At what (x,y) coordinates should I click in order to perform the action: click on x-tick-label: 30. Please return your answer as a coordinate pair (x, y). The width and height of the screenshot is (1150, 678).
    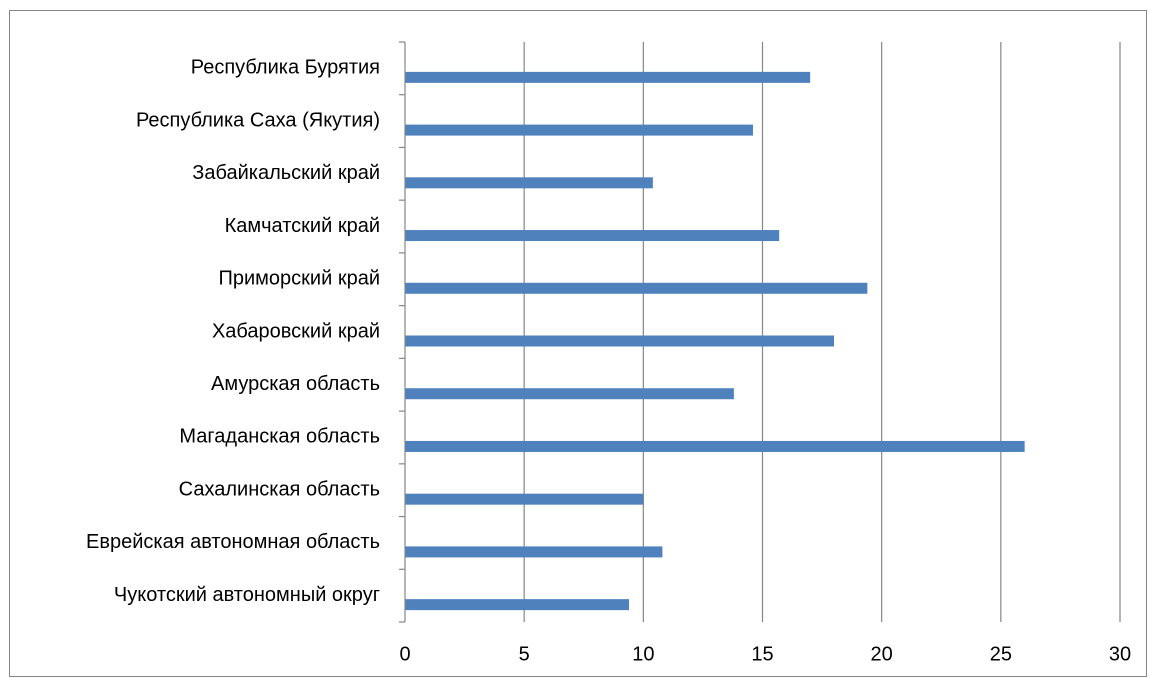
    Looking at the image, I should click on (1120, 654).